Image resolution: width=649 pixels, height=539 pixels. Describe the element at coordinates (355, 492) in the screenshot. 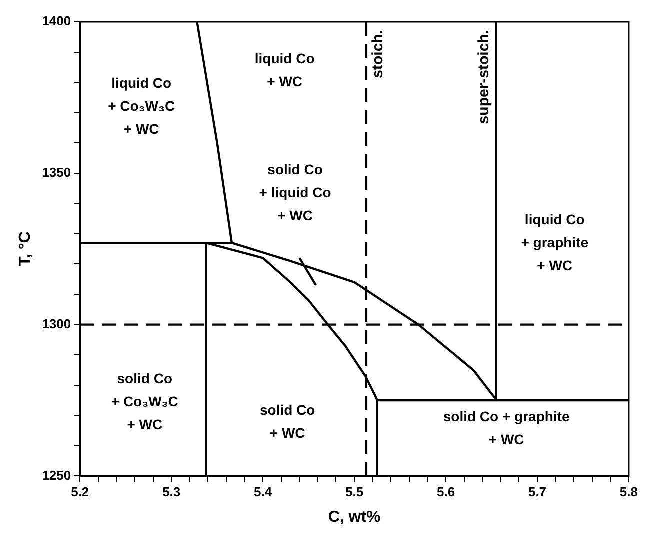

I see `x-tick-label: 5.5` at that location.